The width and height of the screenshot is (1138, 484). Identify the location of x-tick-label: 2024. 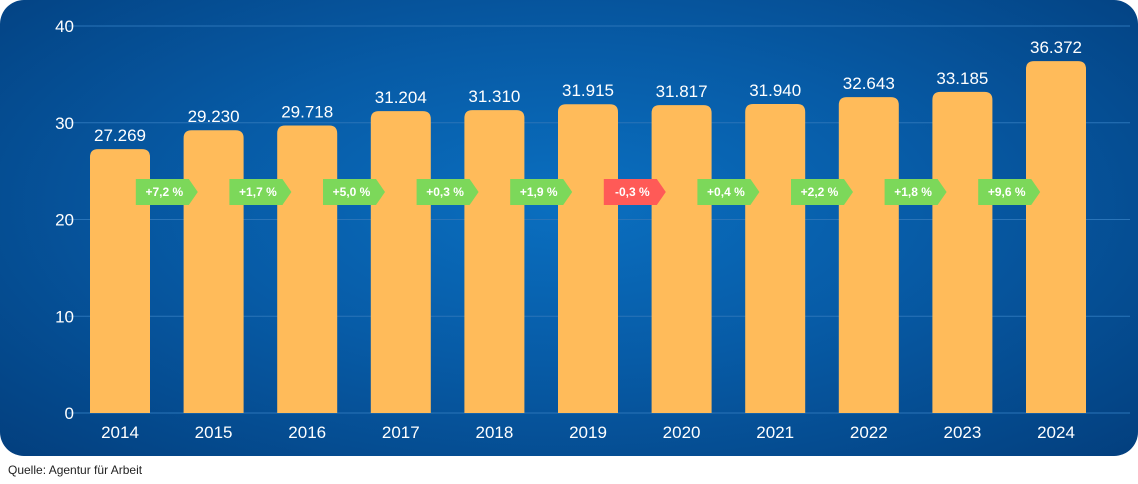
(1056, 432).